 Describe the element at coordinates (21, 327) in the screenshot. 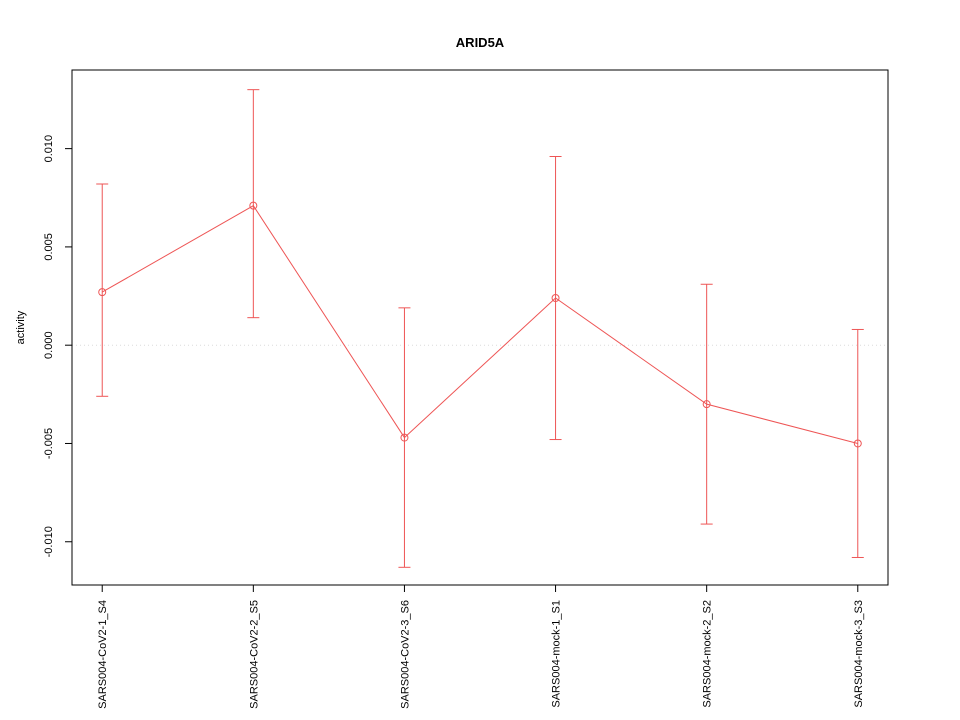

I see `y-axis-label: activity` at that location.